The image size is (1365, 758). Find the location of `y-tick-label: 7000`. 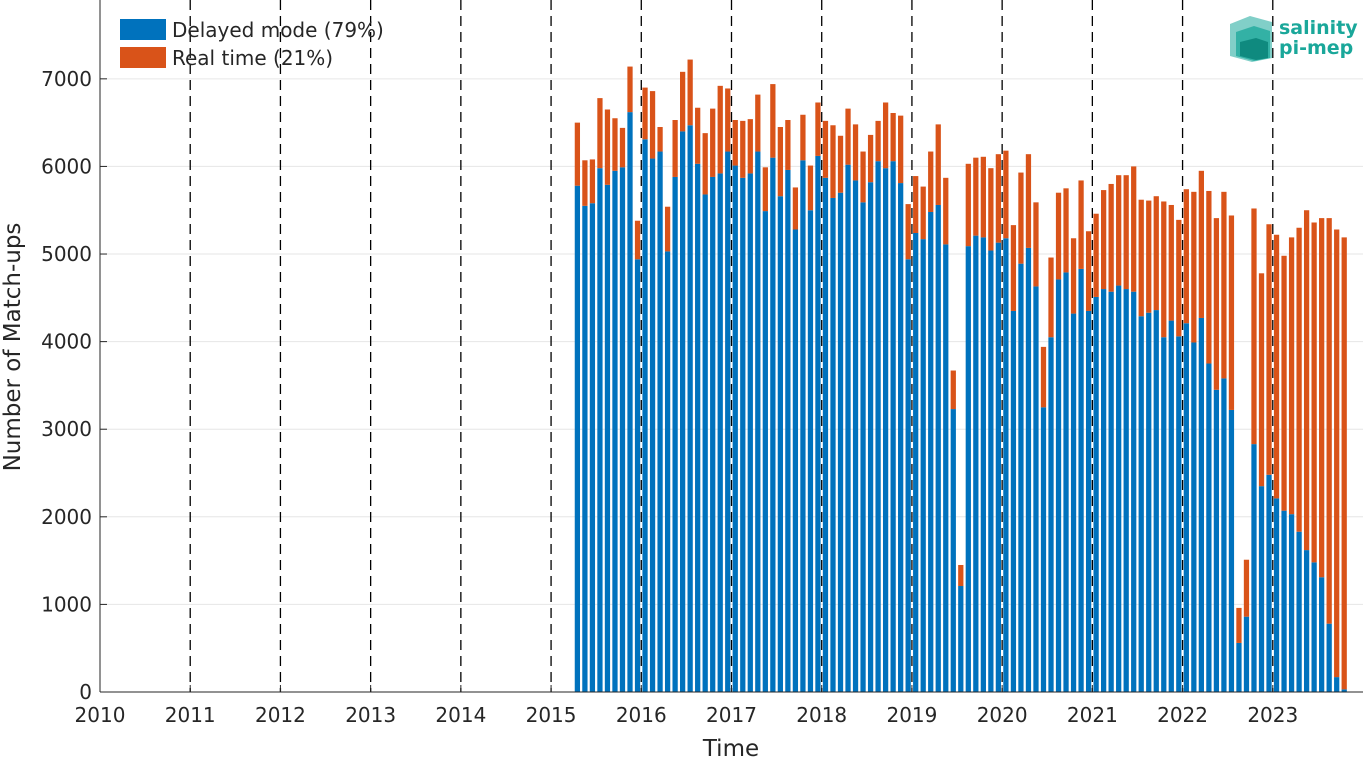

y-tick-label: 7000 is located at coordinates (66, 79).